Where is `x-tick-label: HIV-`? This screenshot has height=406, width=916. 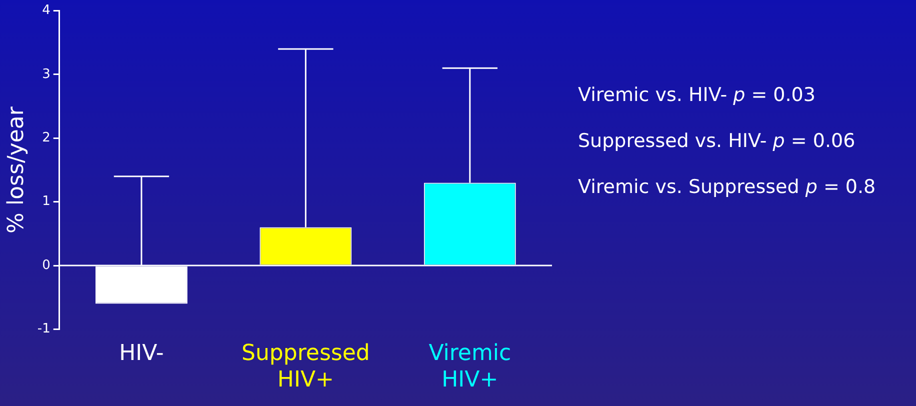
x-tick-label: HIV- is located at coordinates (141, 353).